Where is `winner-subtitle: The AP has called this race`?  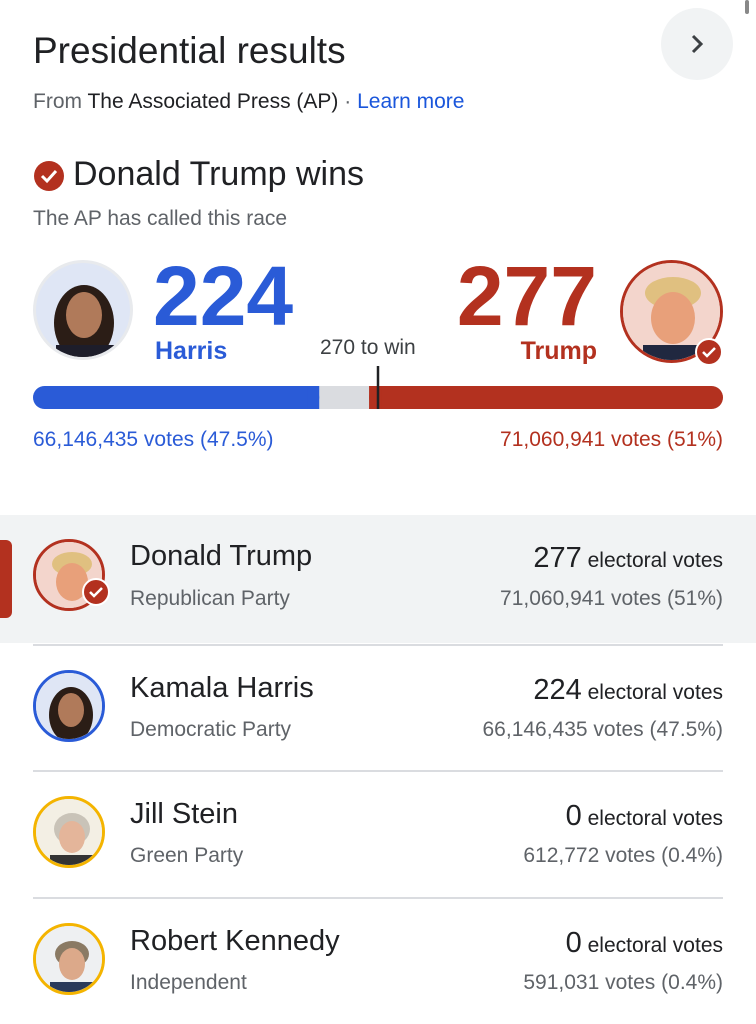
winner-subtitle: The AP has called this race is located at coordinates (160, 218).